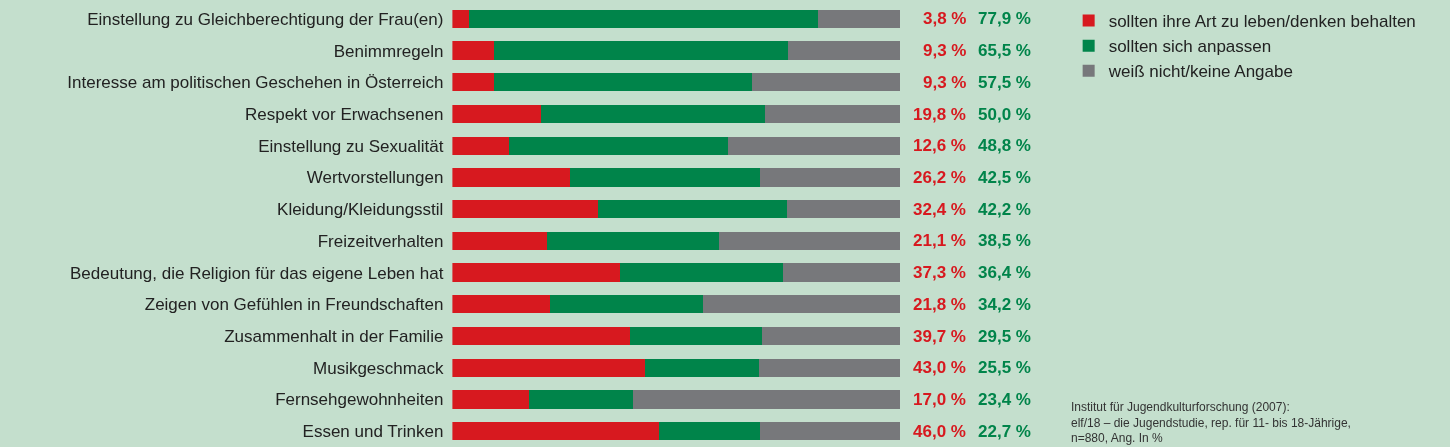 This screenshot has width=1450, height=447. Describe the element at coordinates (344, 114) in the screenshot. I see `y-tick-label: Respekt vor Erwachsenen` at that location.